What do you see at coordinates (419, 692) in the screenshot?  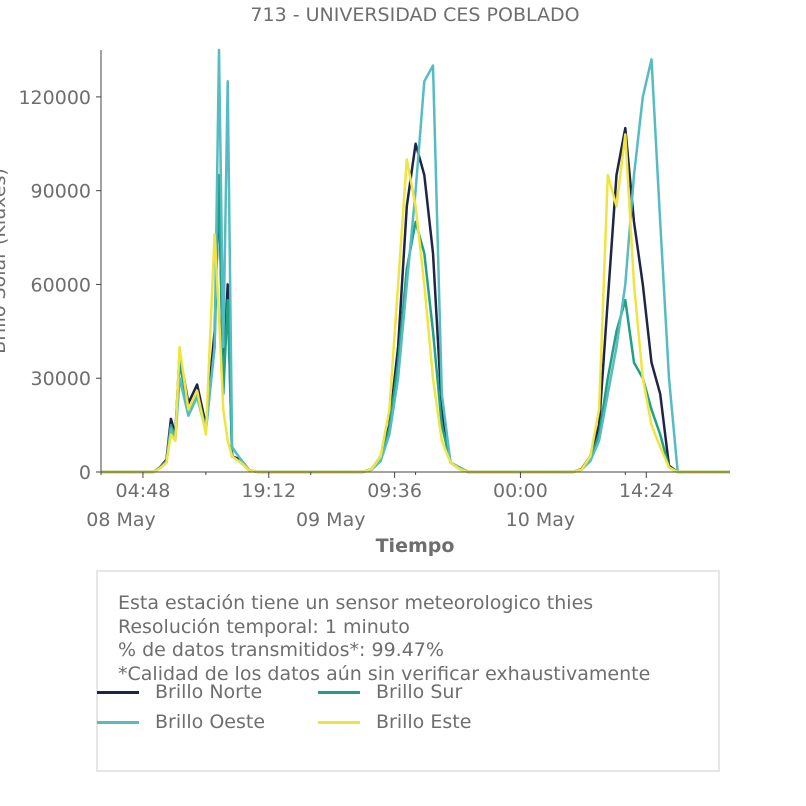 I see `legend-label: Brillo Sur` at bounding box center [419, 692].